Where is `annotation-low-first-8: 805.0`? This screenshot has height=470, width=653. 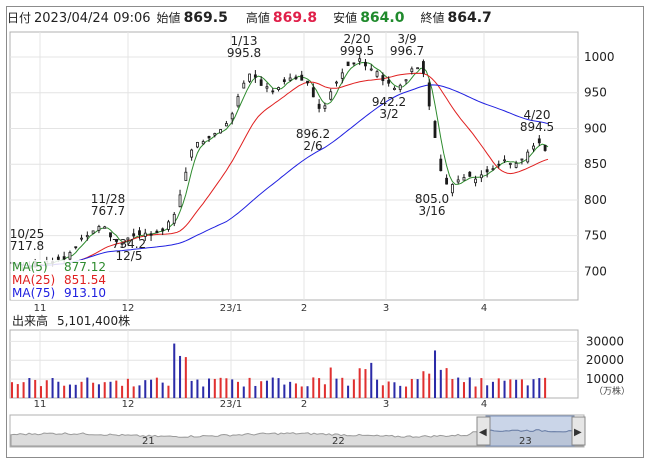 annotation-low-first-8: 805.0 is located at coordinates (432, 199).